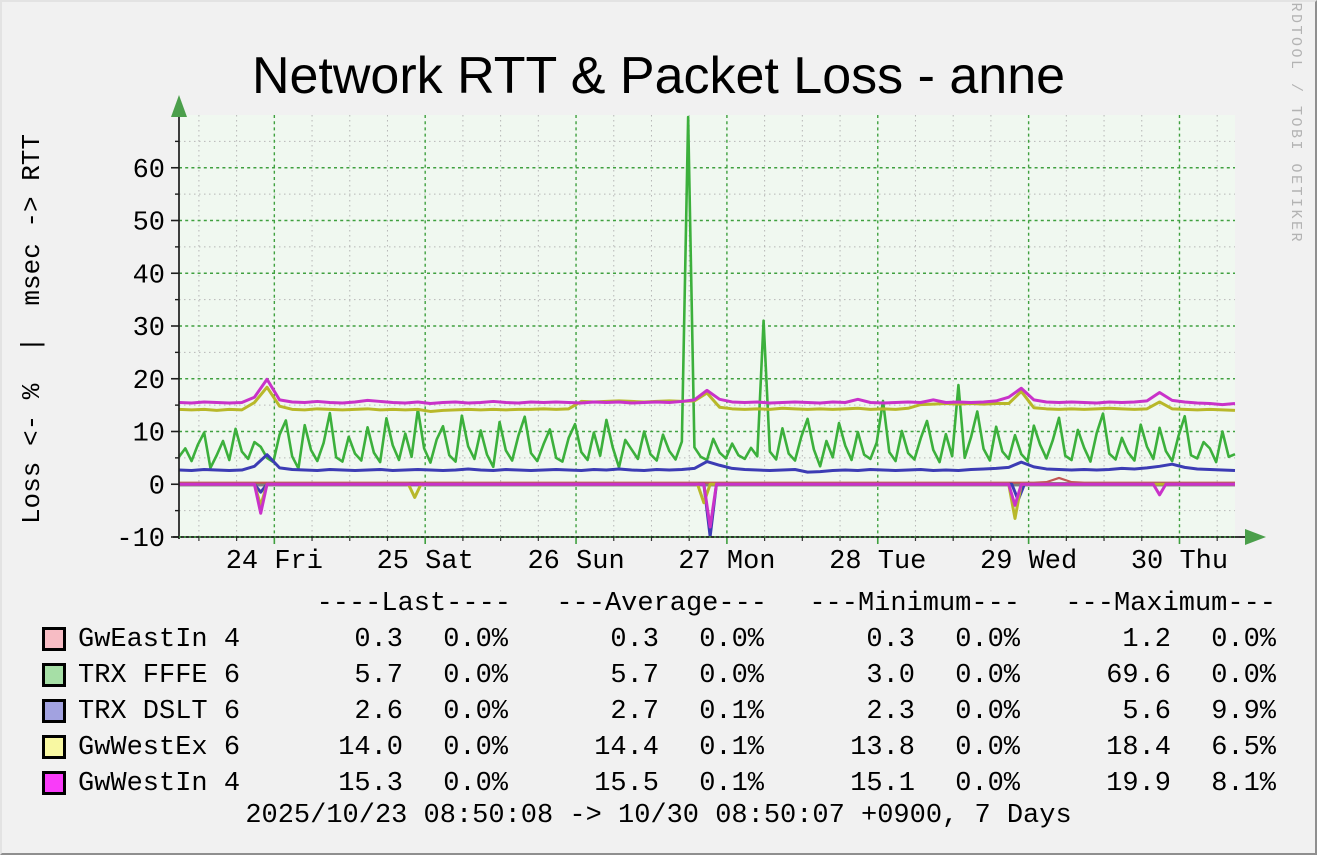  I want to click on legend-maximum-loss: 8.1%, so click(1243, 784).